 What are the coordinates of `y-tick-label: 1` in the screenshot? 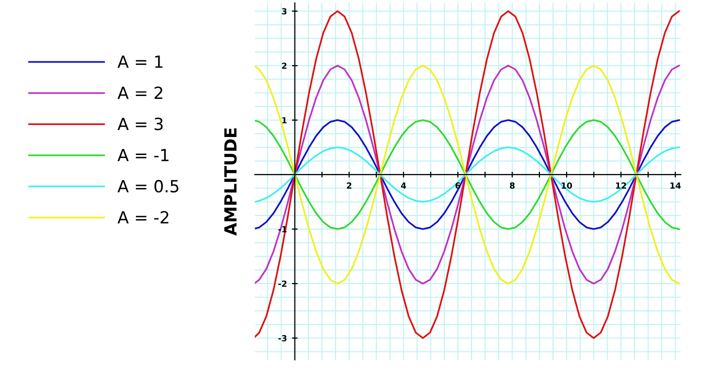 It's located at (284, 120).